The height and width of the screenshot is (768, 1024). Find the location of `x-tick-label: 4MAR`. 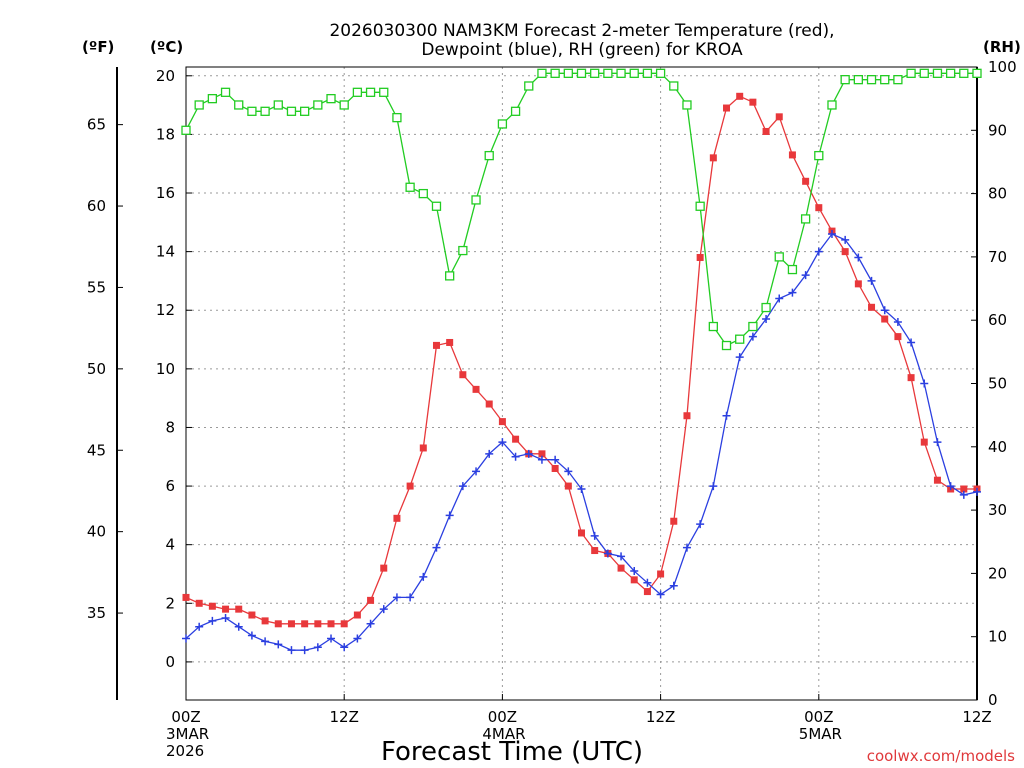

x-tick-label: 4MAR is located at coordinates (503, 734).